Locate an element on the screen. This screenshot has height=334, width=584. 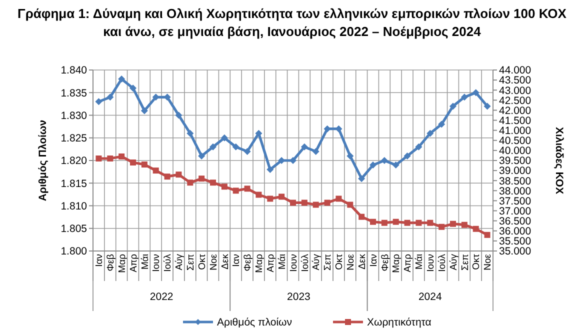
y-tick-label: 1.800 is located at coordinates (74, 252).